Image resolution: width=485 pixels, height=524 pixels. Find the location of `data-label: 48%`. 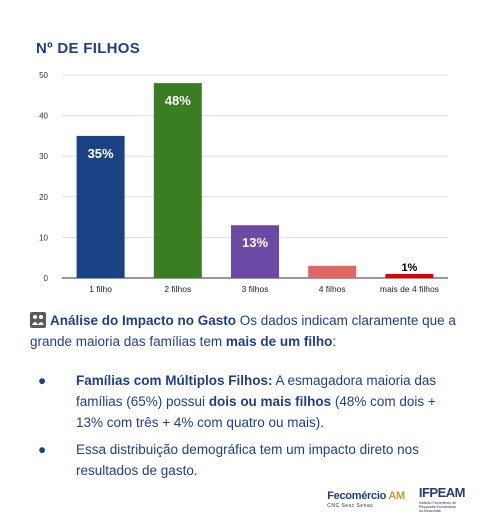

data-label: 48% is located at coordinates (178, 100).